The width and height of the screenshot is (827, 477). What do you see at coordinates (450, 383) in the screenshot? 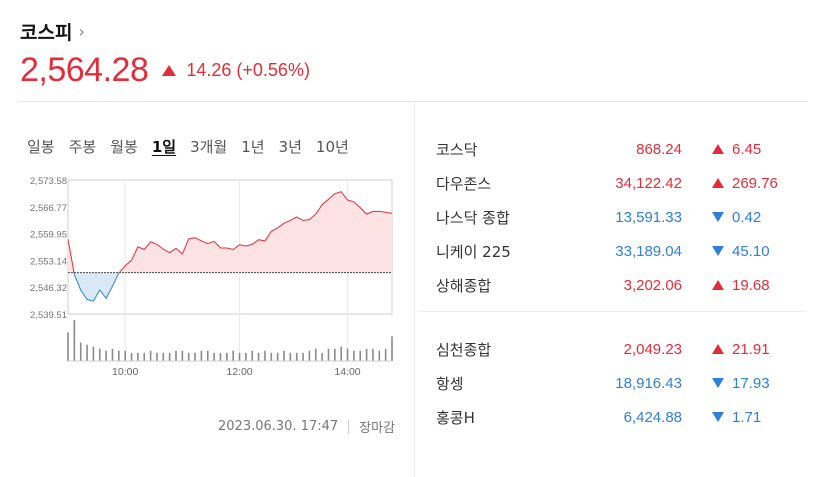
I see `index-name: 항셍` at bounding box center [450, 383].